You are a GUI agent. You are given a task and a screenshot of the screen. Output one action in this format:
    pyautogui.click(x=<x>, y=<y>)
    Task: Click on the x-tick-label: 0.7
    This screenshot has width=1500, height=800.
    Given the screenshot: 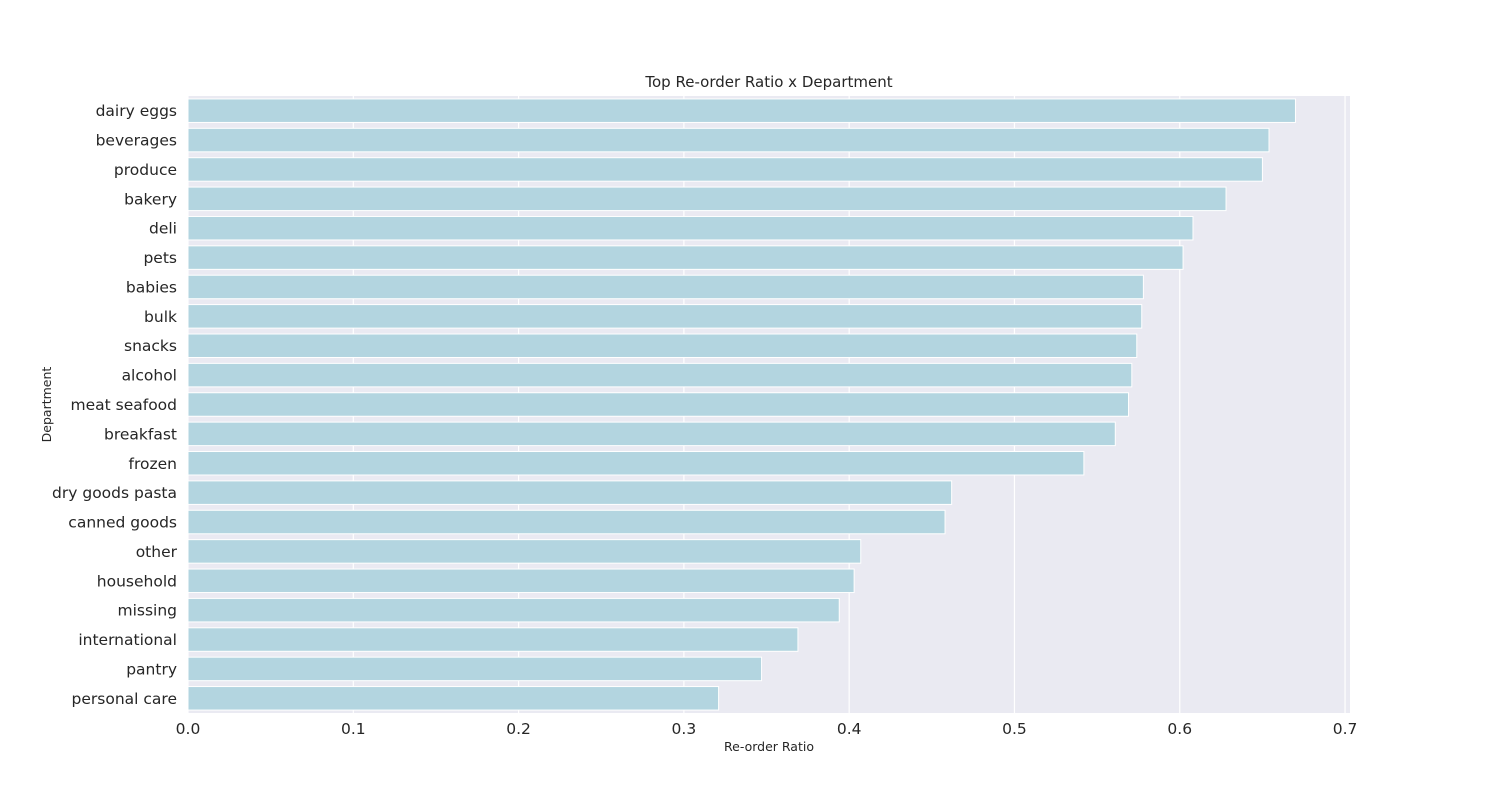 What is the action you would take?
    pyautogui.click(x=1345, y=729)
    